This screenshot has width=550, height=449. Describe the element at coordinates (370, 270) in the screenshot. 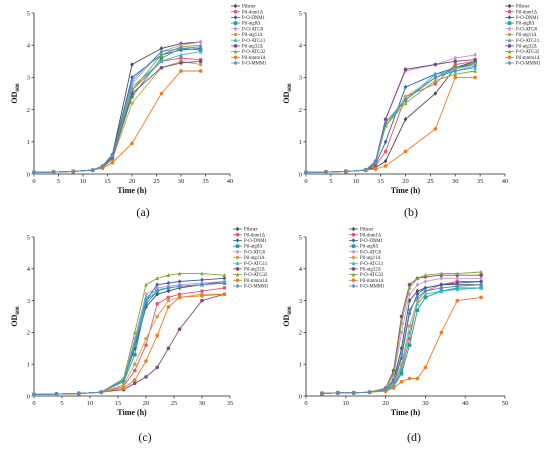

I see `legend-label: Pil-atg32Δ` at that location.